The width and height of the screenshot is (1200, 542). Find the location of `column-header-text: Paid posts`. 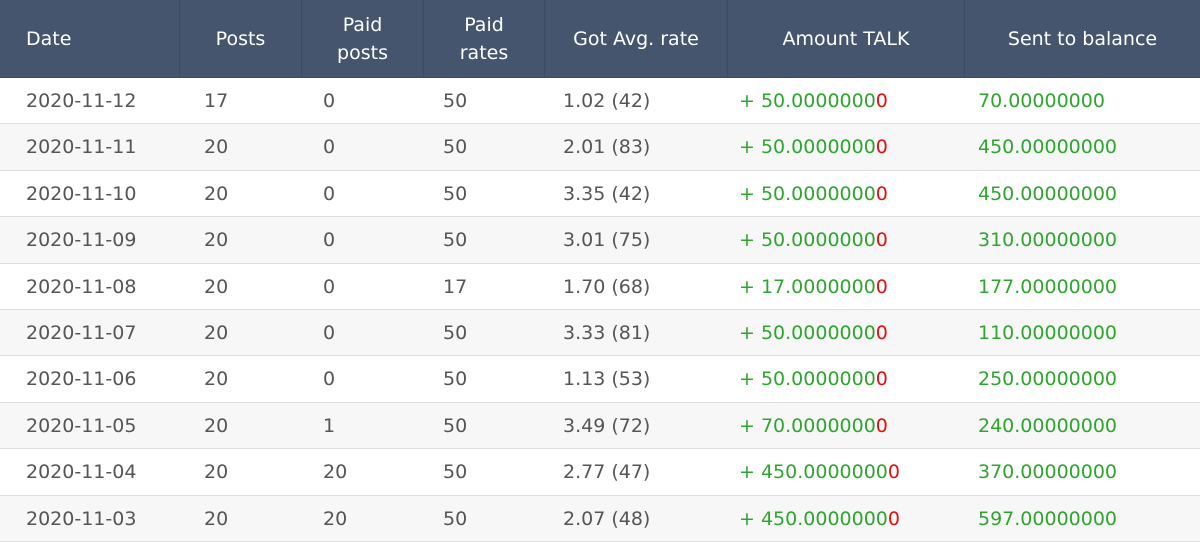

column-header-text: Paid posts is located at coordinates (362, 38).